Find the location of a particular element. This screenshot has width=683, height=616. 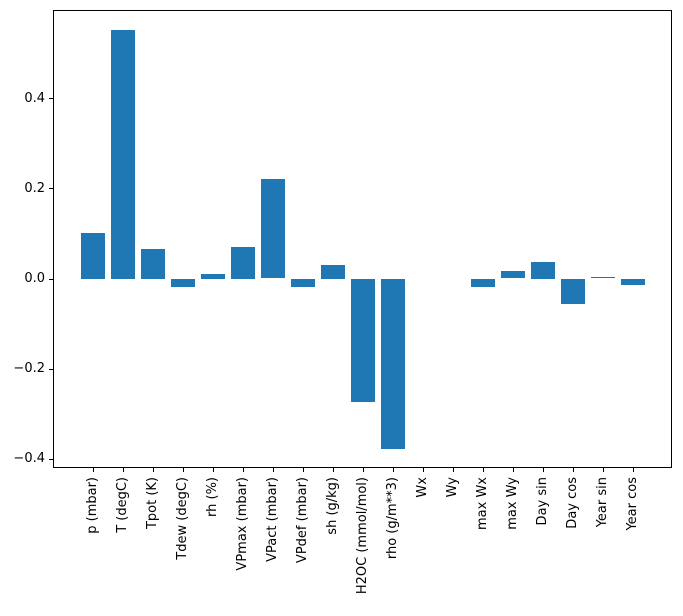

x-tick-label: Wy is located at coordinates (452, 487).